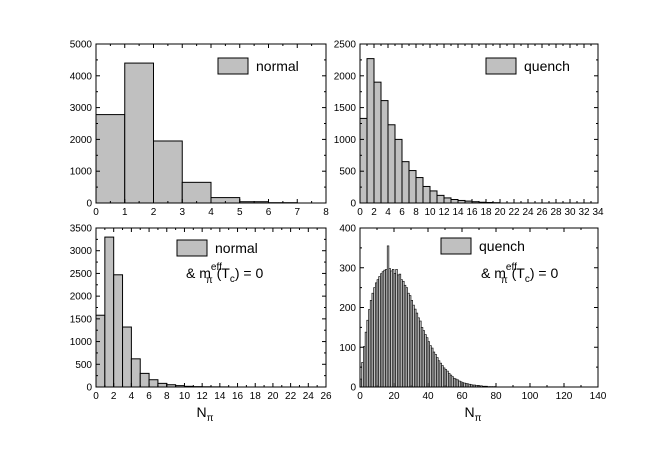  What do you see at coordinates (428, 396) in the screenshot?
I see `x-tick-label: 40` at bounding box center [428, 396].